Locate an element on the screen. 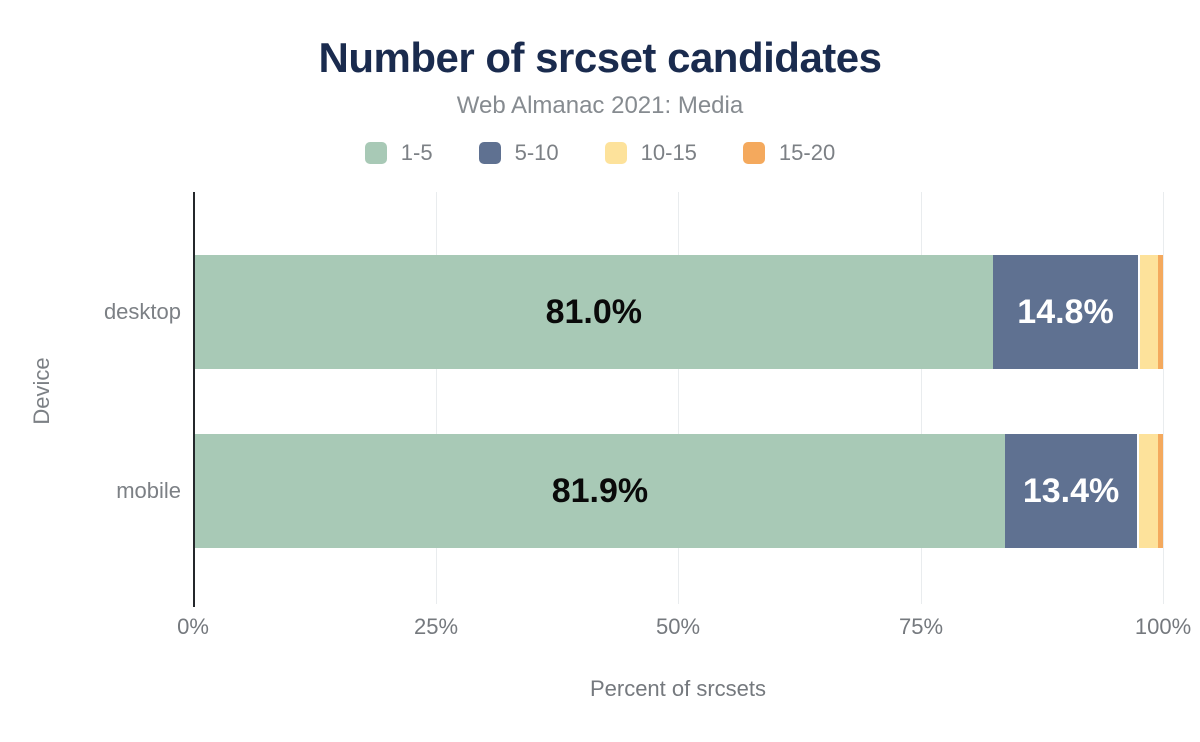  chart-subtitle: Web Almanac 2021: Media is located at coordinates (600, 105).